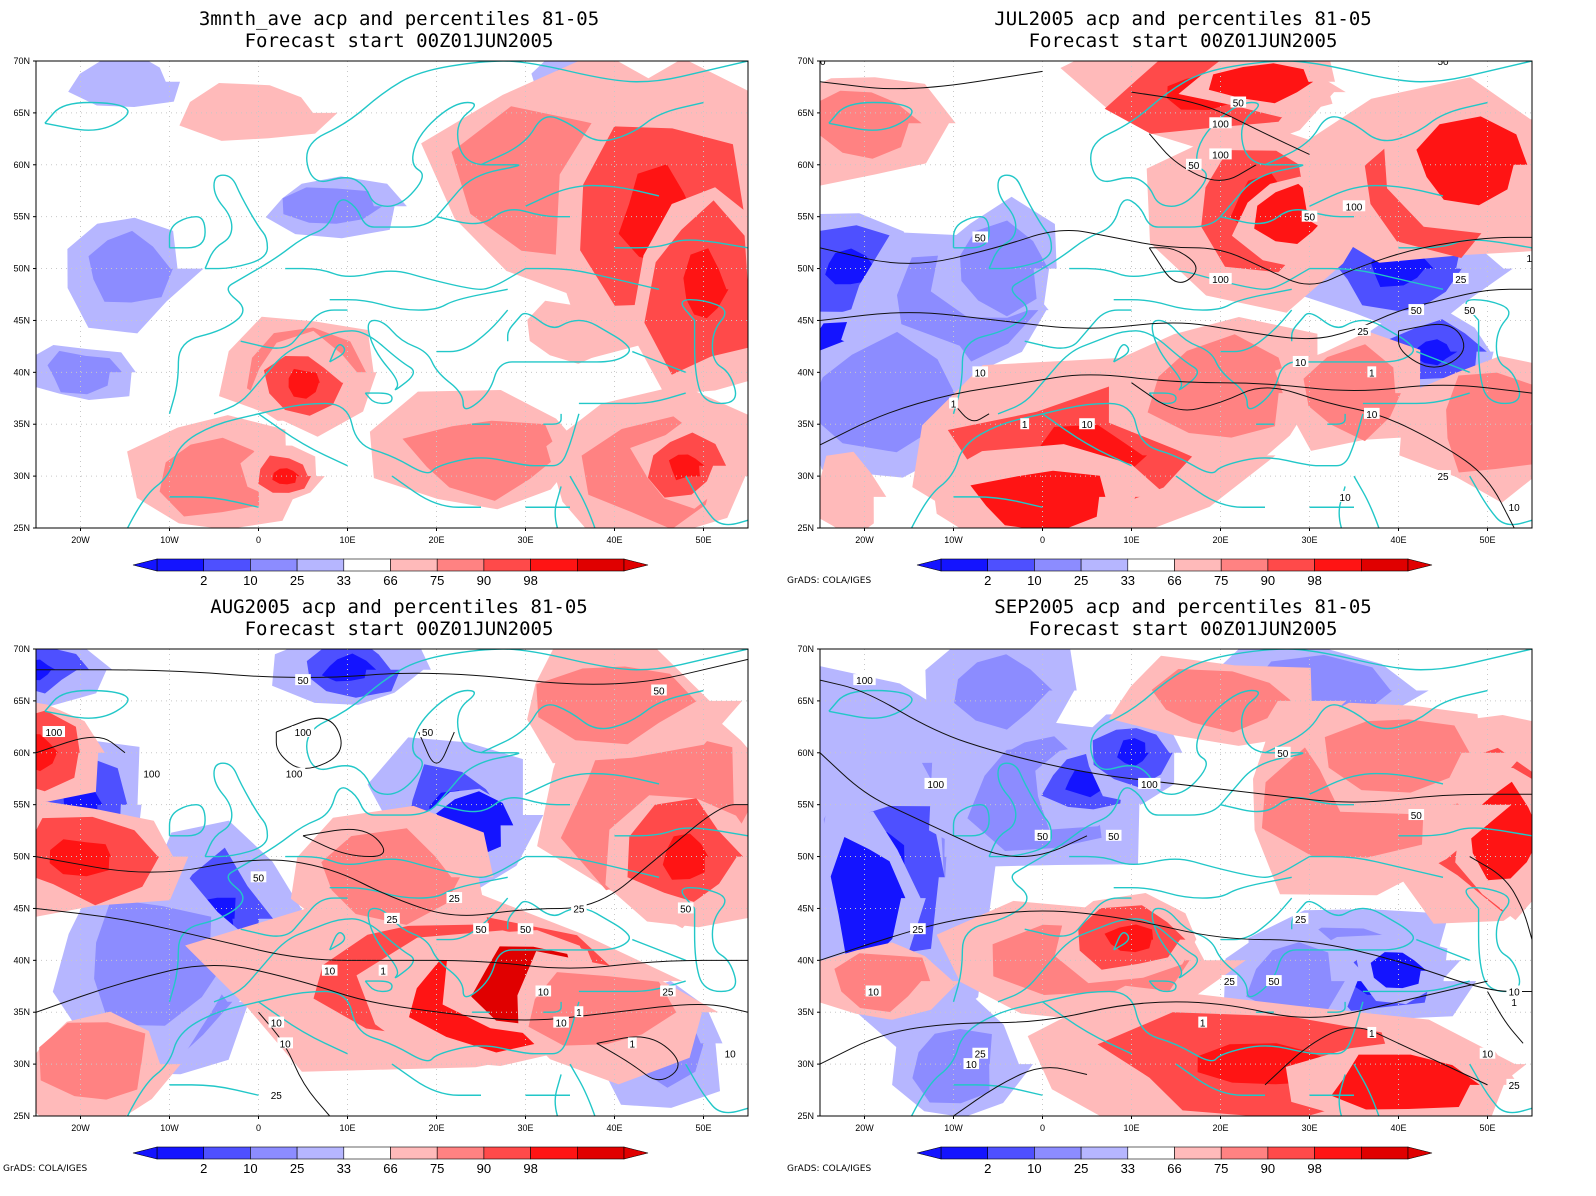 This screenshot has height=1196, width=1596. What do you see at coordinates (21, 269) in the screenshot?
I see `lat-label: 50N` at bounding box center [21, 269].